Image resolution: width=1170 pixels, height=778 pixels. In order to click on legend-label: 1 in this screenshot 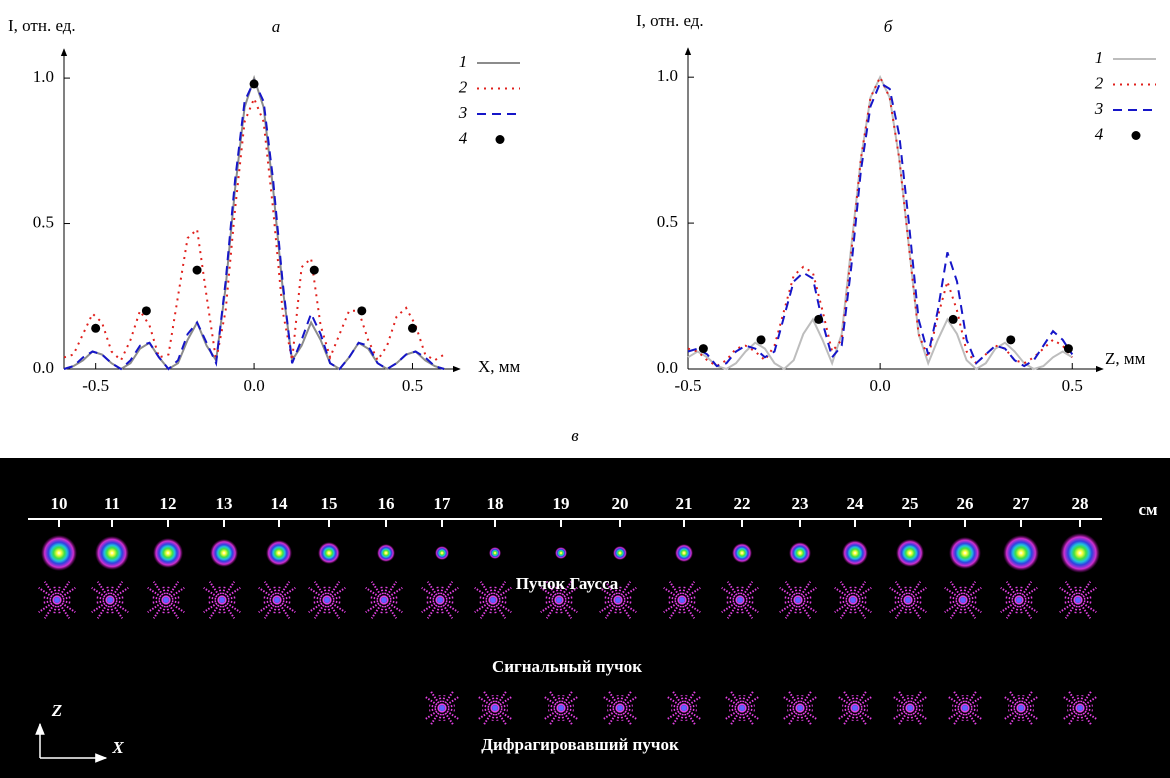, I will do `click(463, 61)`.